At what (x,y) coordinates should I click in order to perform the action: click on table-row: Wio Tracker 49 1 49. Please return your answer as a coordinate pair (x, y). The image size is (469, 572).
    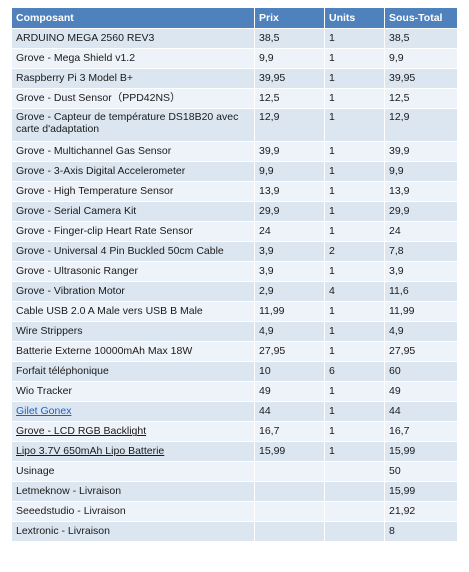
    Looking at the image, I should click on (234, 391).